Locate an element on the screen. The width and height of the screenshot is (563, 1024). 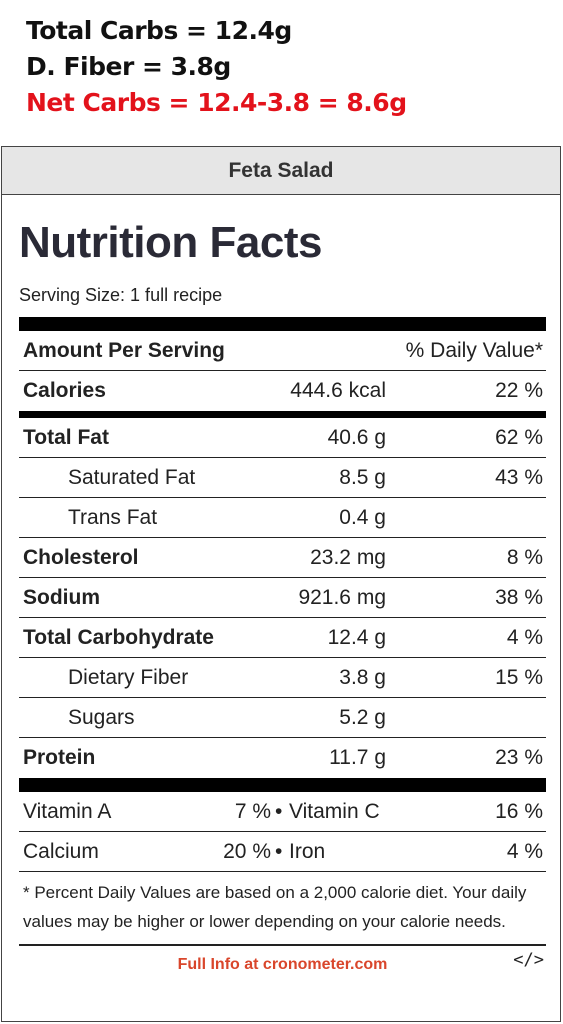
nutrient-daily-value: 23 % is located at coordinates (519, 757).